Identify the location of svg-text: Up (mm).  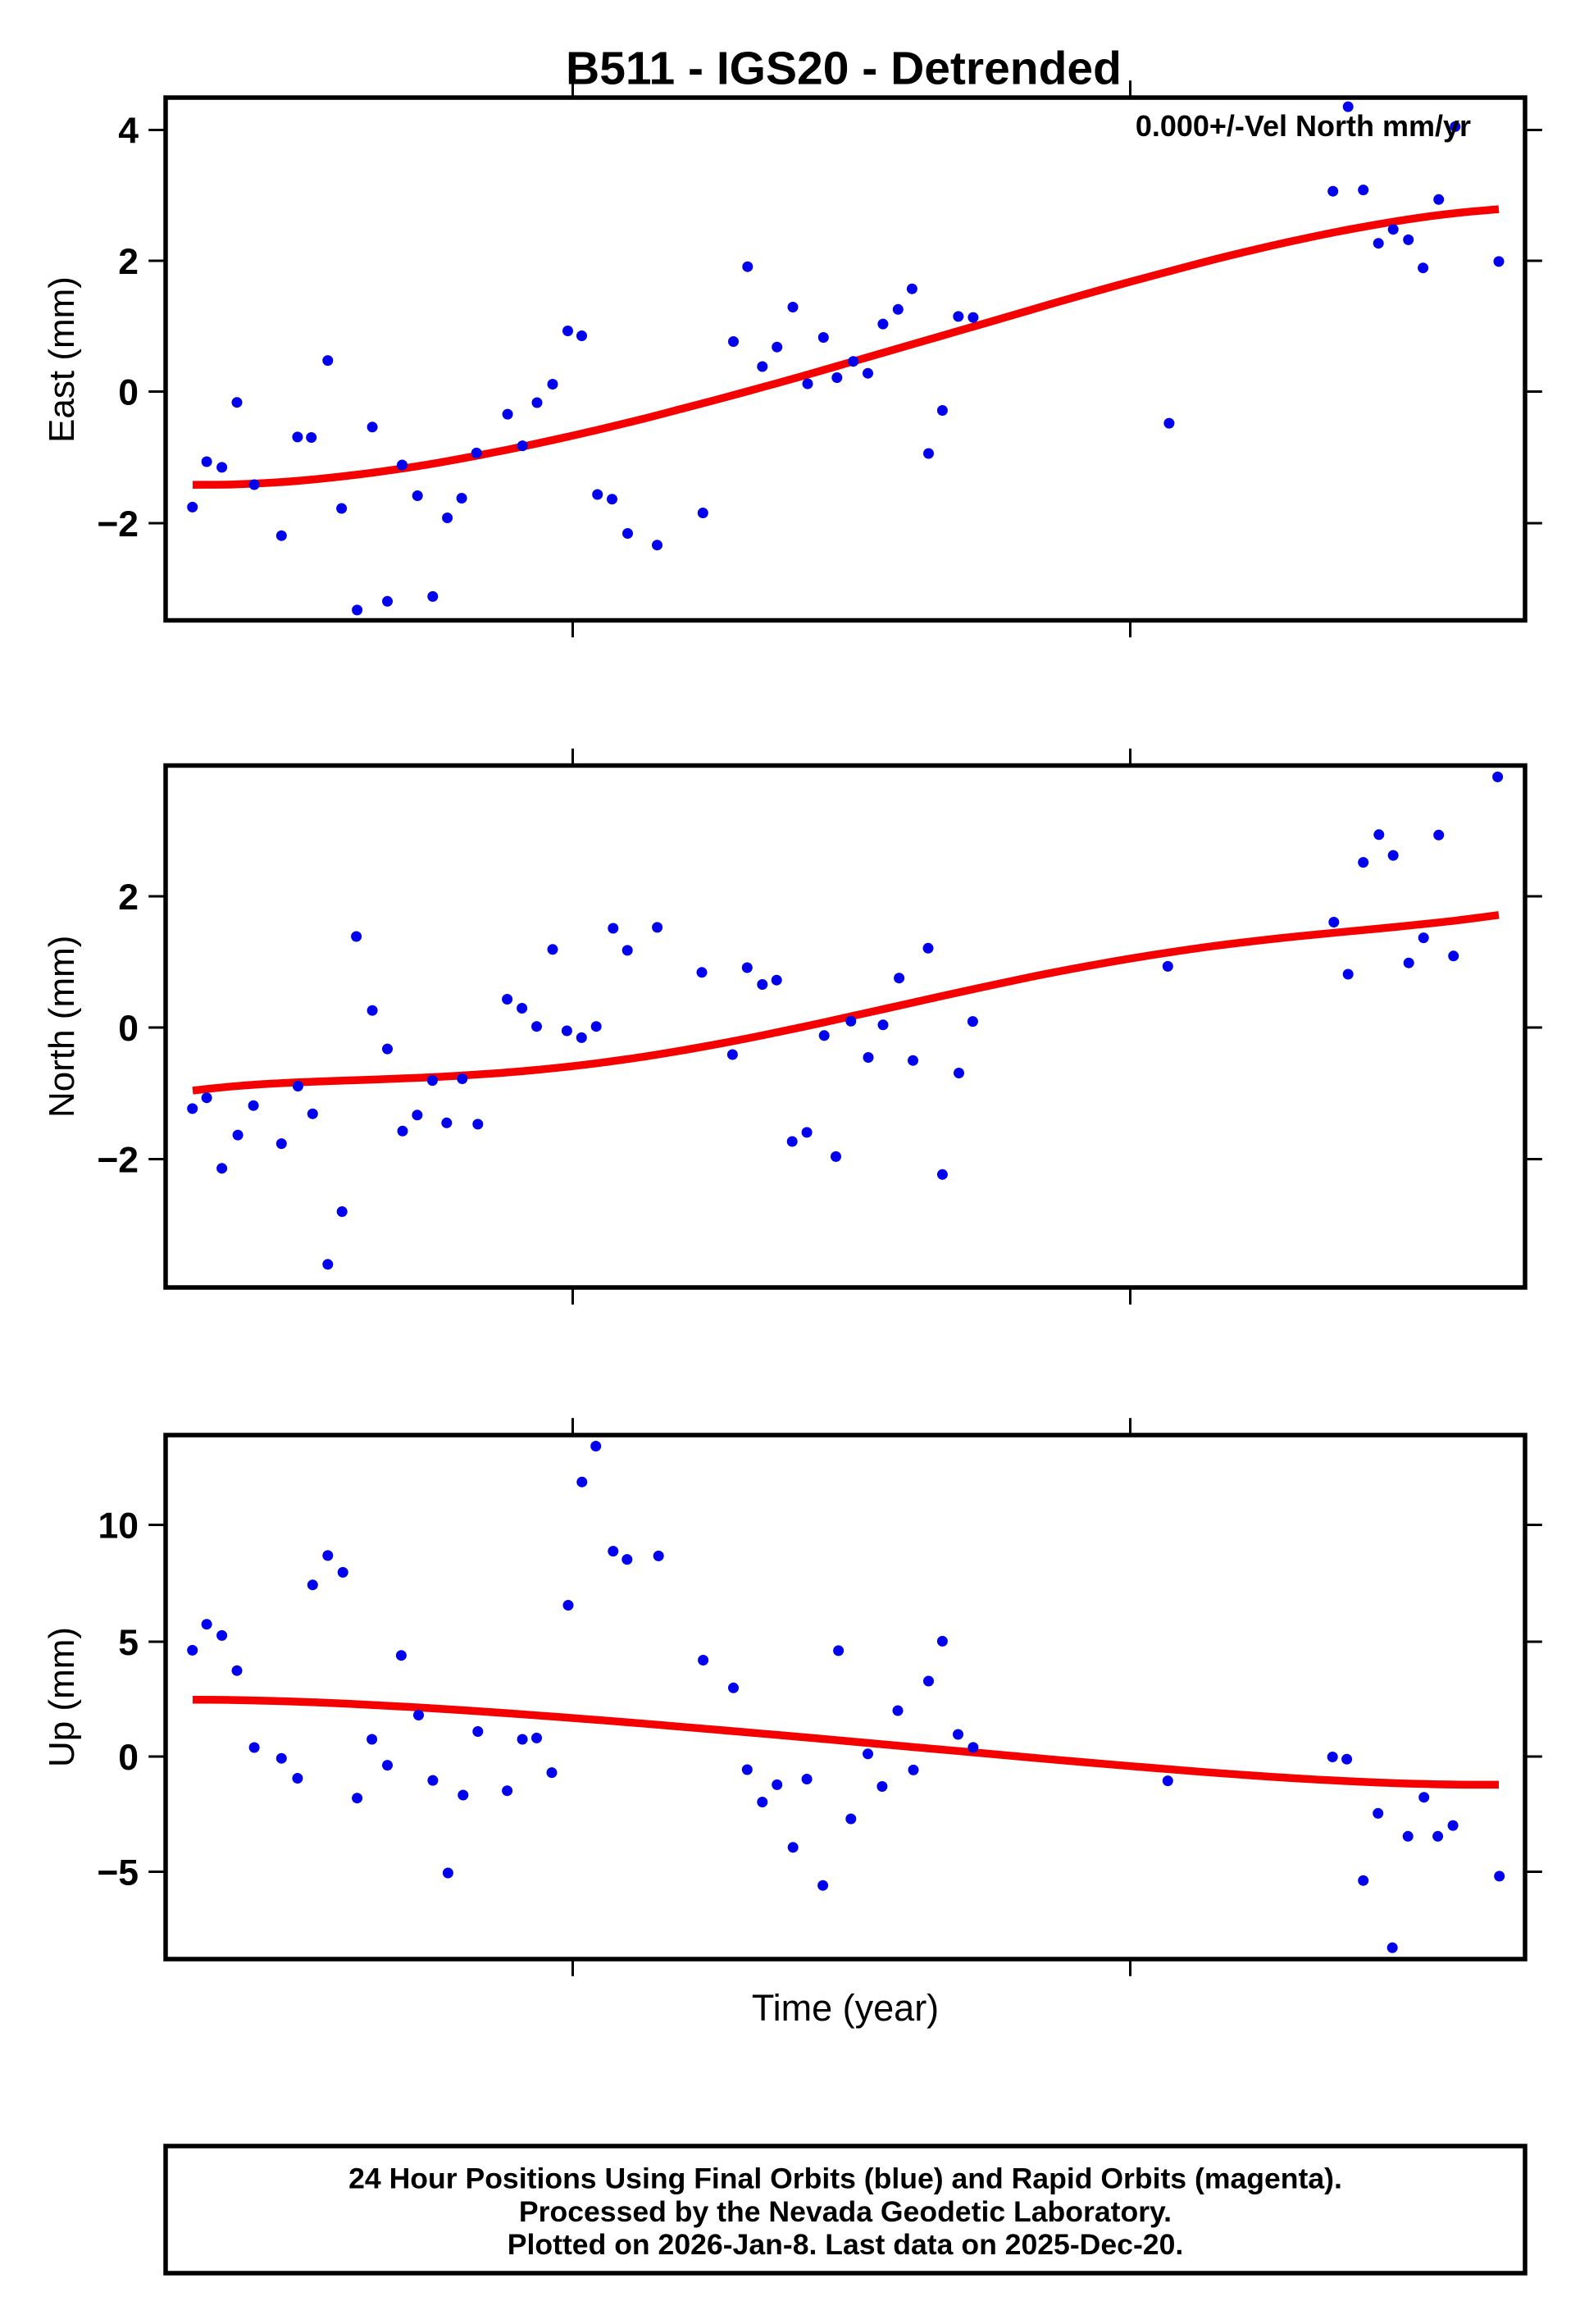
(62, 1697).